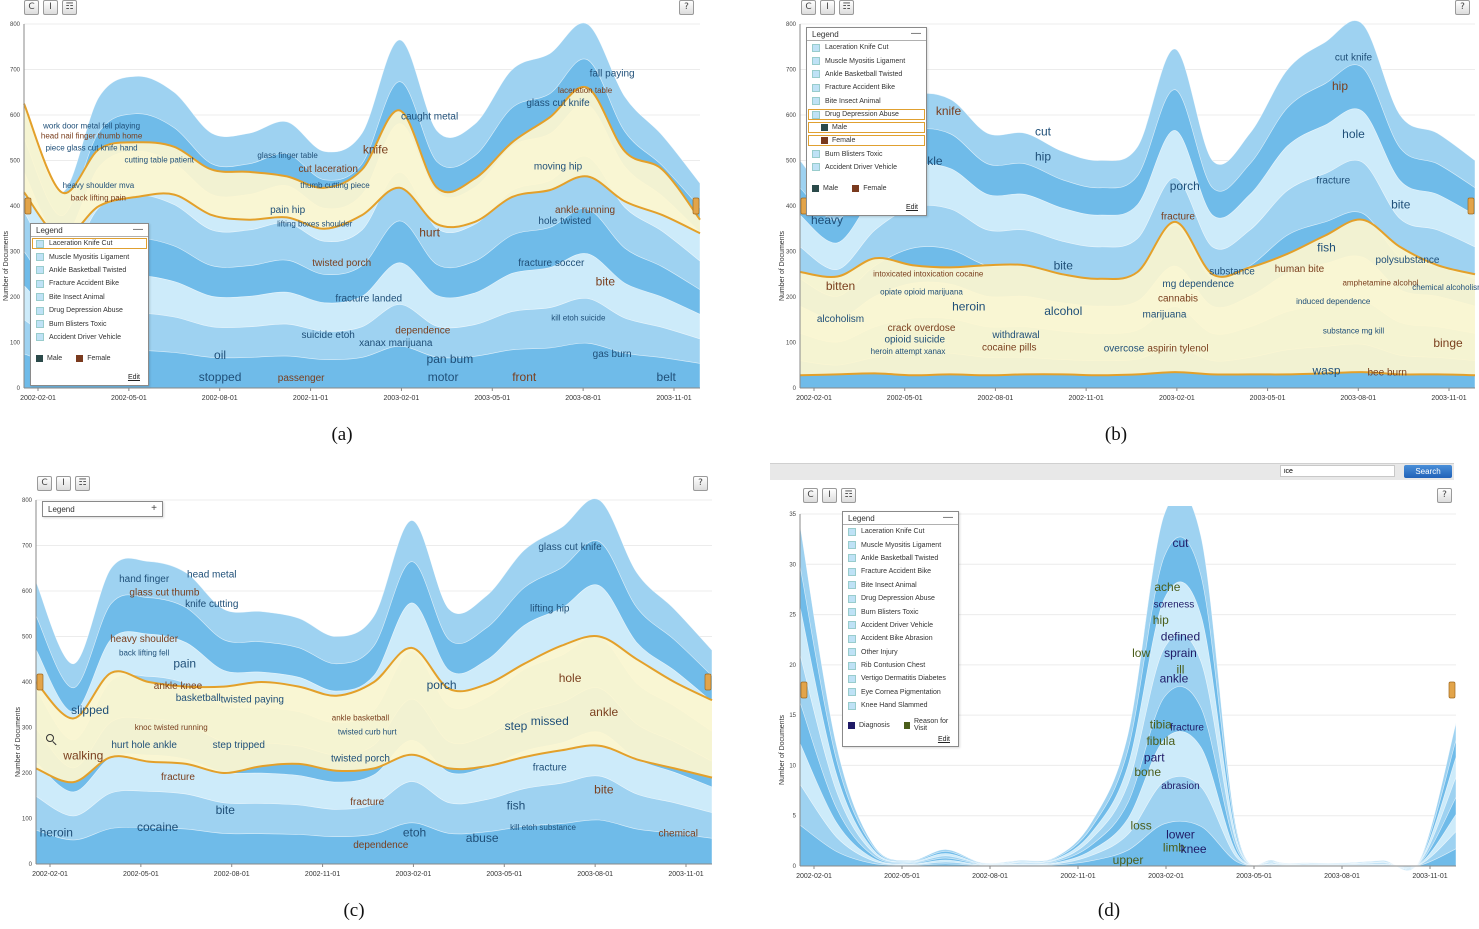 The image size is (1479, 929). I want to click on topic-keyword: tibia, so click(1161, 725).